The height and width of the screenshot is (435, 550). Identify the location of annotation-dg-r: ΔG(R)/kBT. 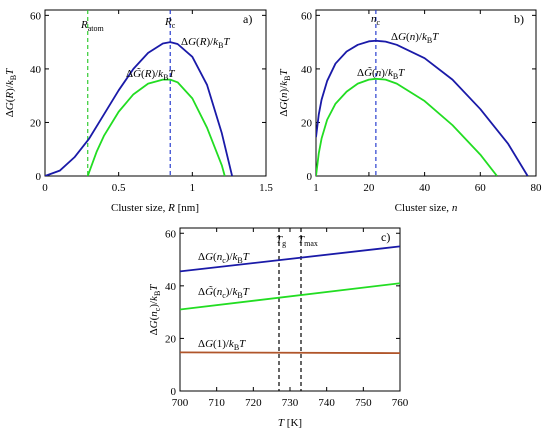
(205, 43).